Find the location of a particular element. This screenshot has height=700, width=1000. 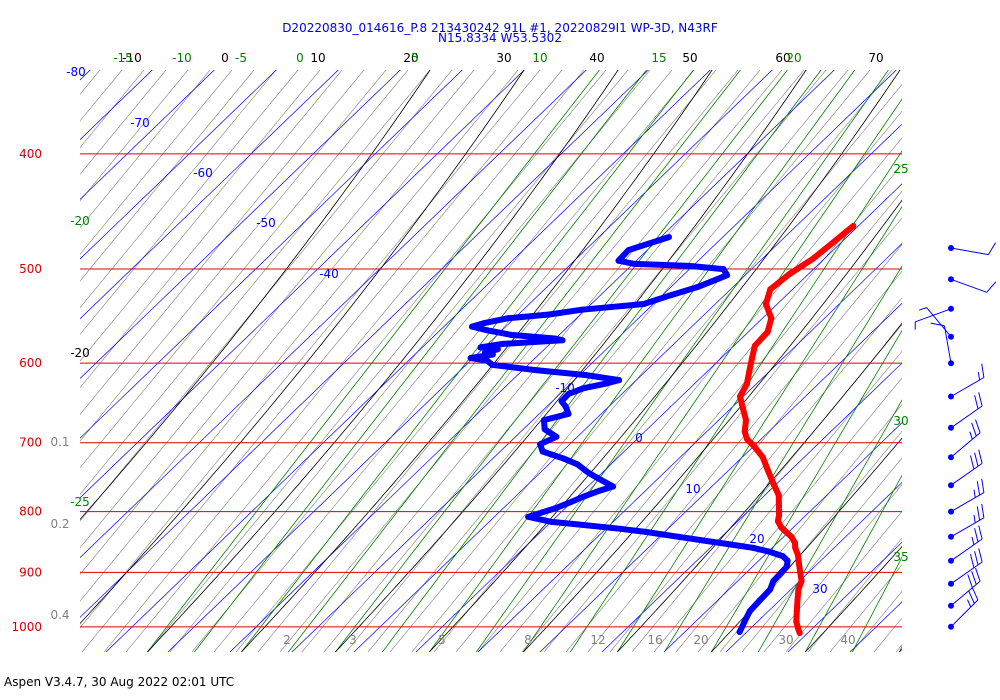

dry-adiabat-label: -50 is located at coordinates (266, 223).